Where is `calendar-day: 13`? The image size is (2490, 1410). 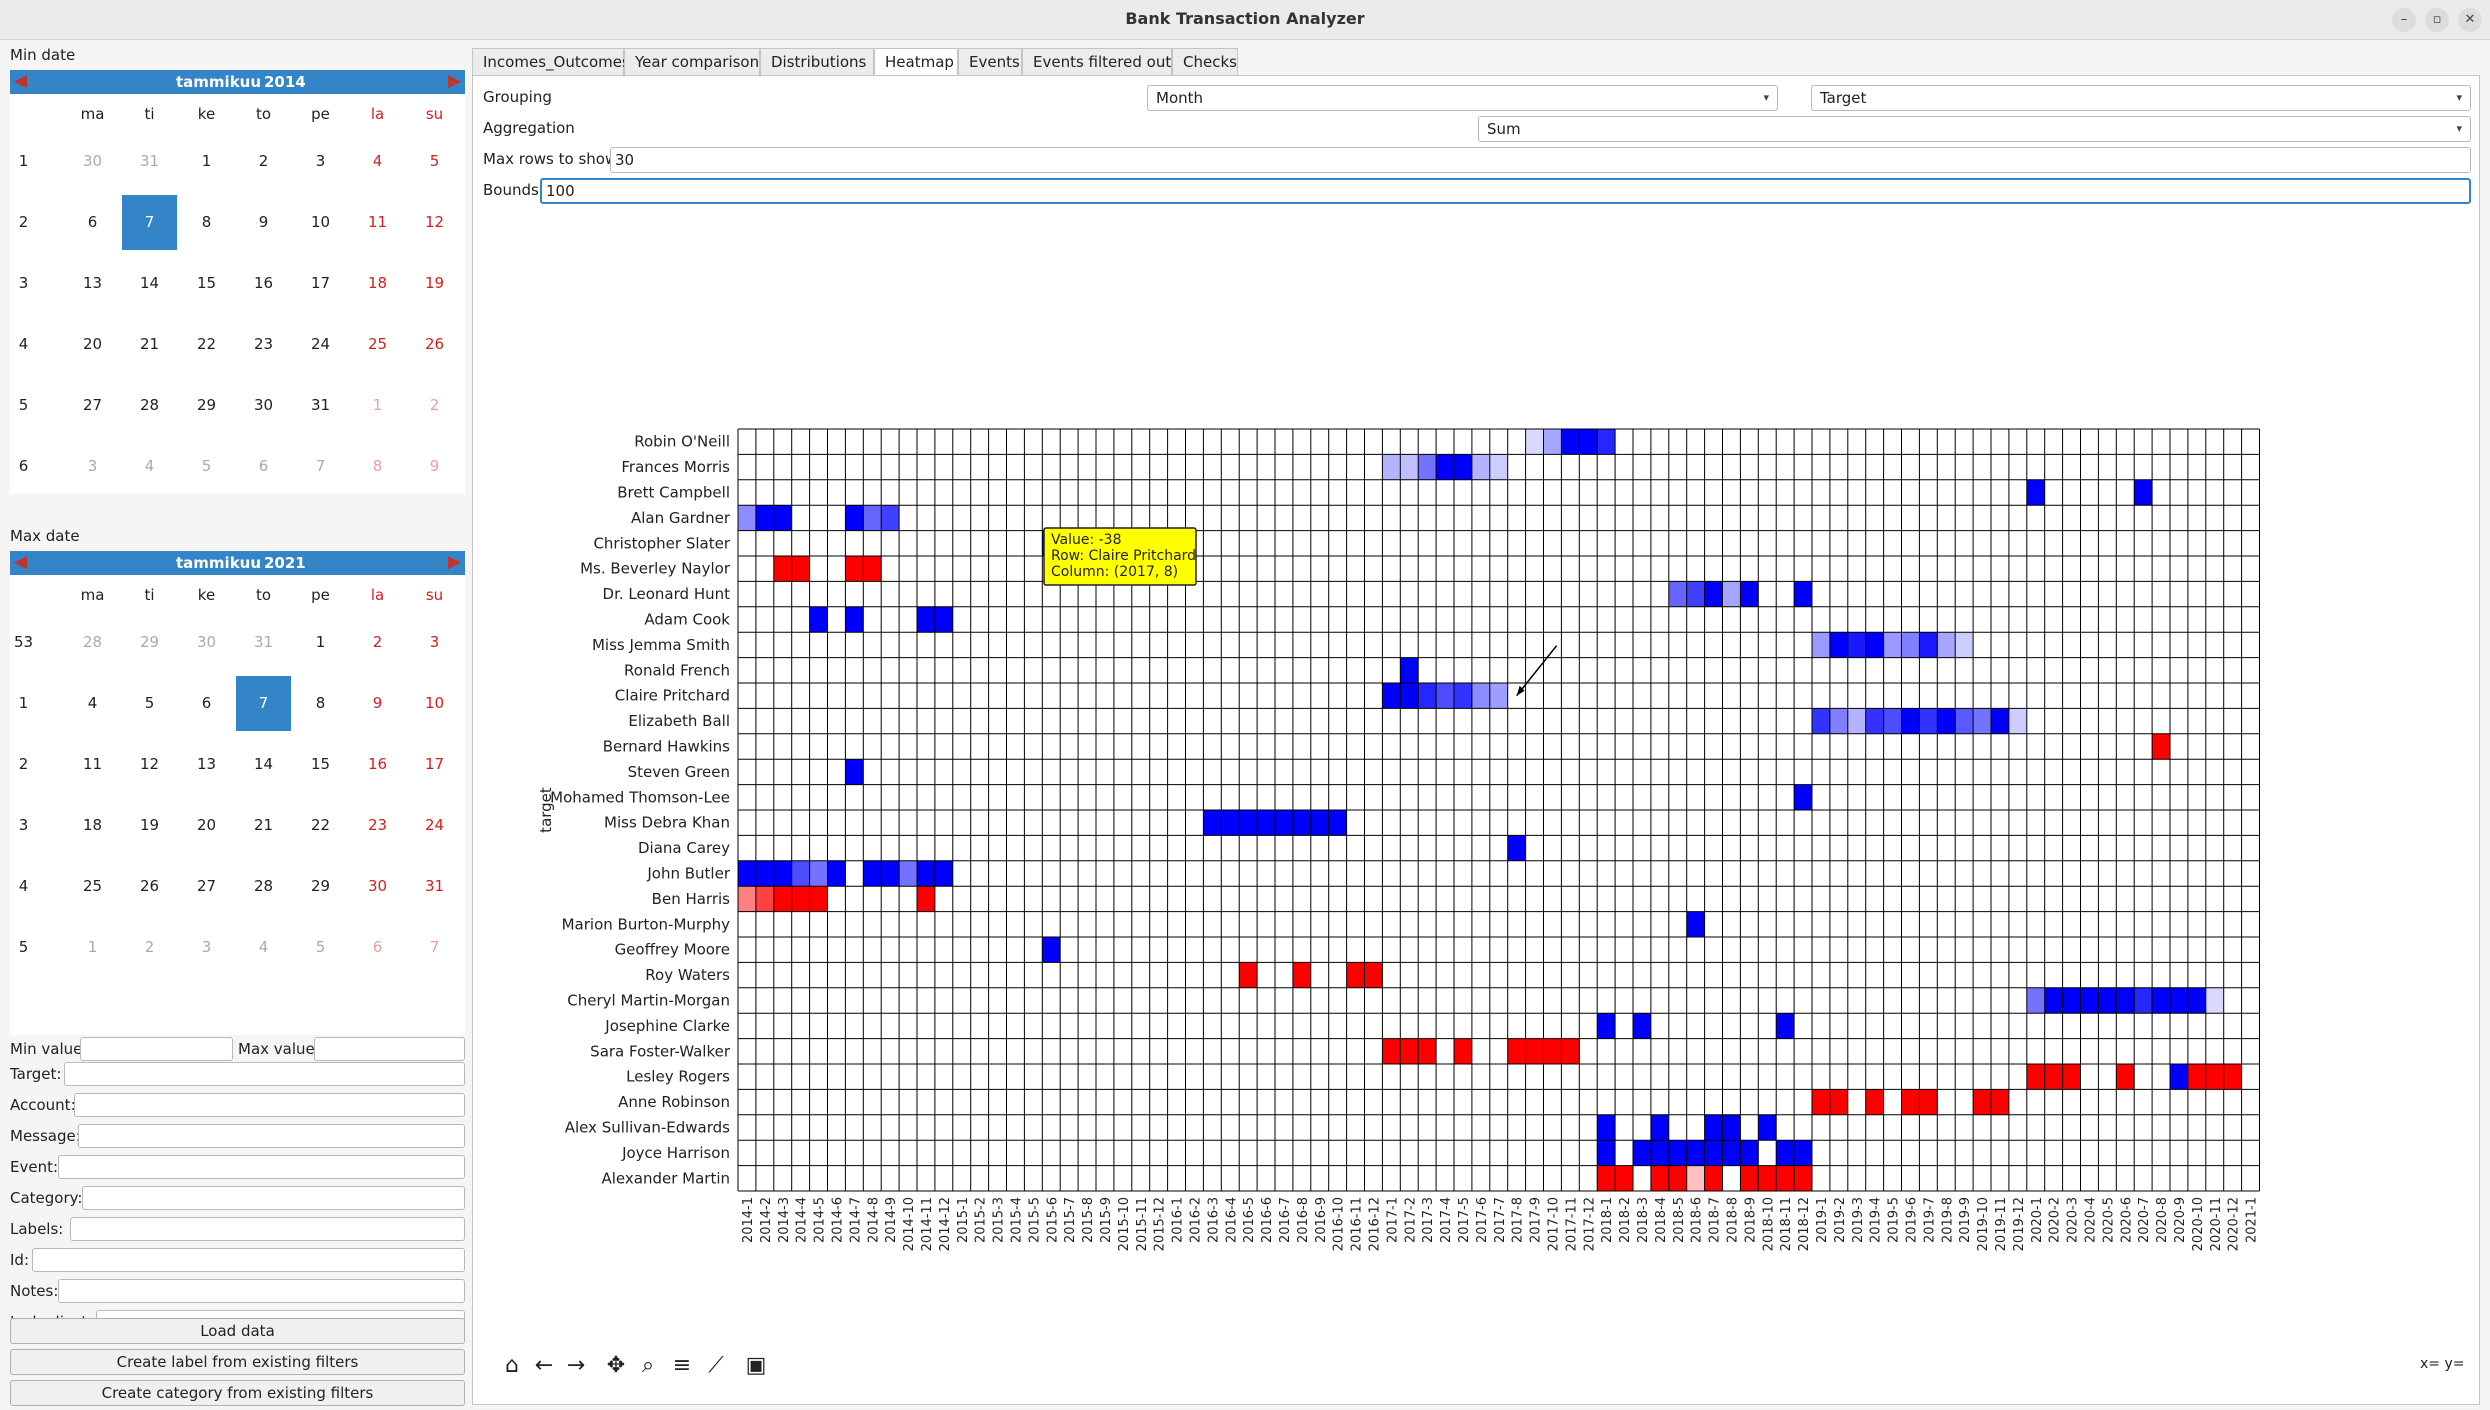
calendar-day: 13 is located at coordinates (206, 764).